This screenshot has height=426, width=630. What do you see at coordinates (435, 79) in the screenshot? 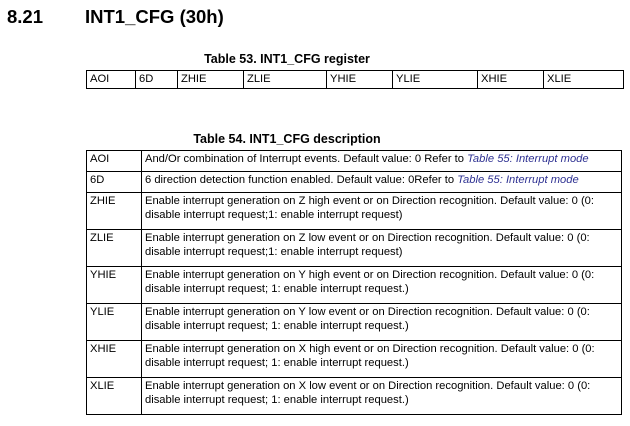
I see `register-bit-ylie: YLIE` at bounding box center [435, 79].